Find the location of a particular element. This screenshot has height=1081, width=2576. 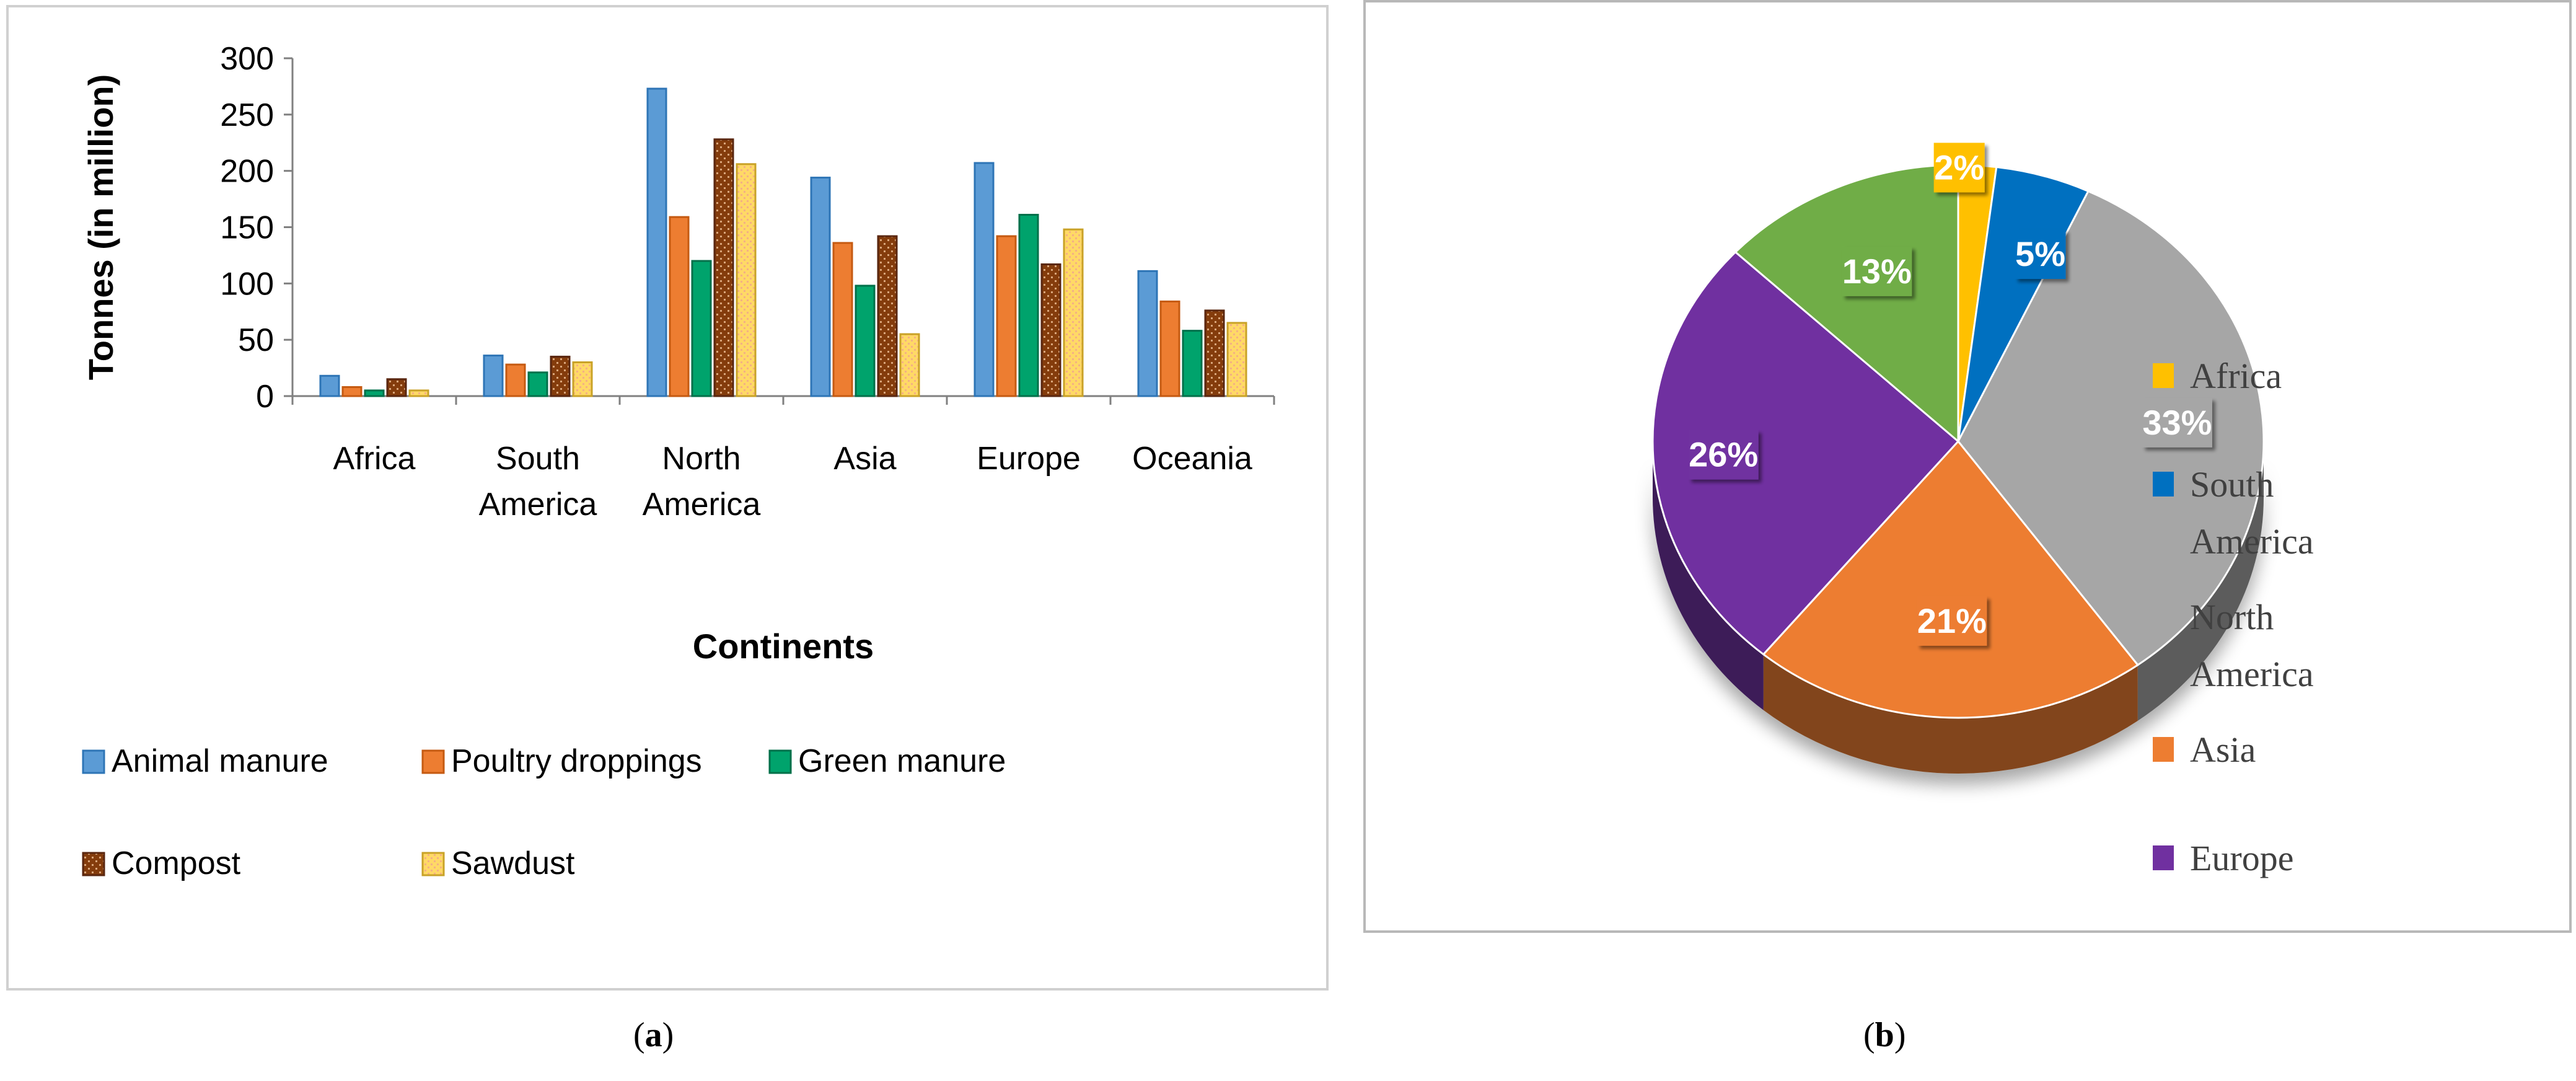

pie-legend-label: Asia is located at coordinates (2223, 750).